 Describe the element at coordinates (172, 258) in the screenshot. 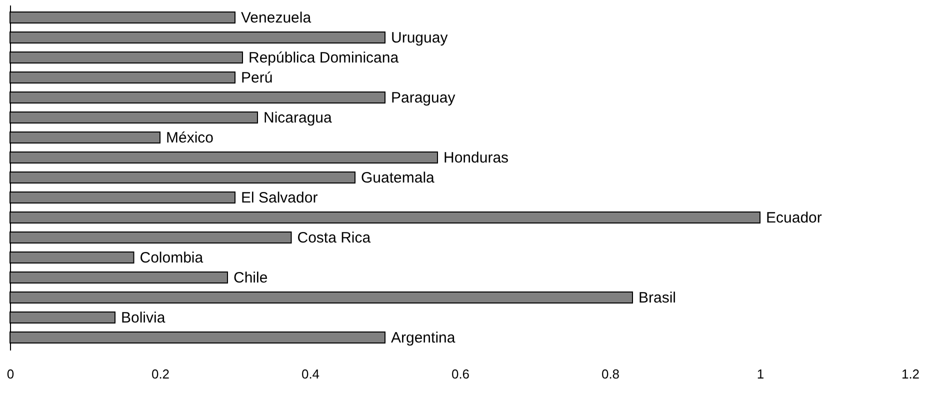

I see `y-tick-label: Colombia` at that location.